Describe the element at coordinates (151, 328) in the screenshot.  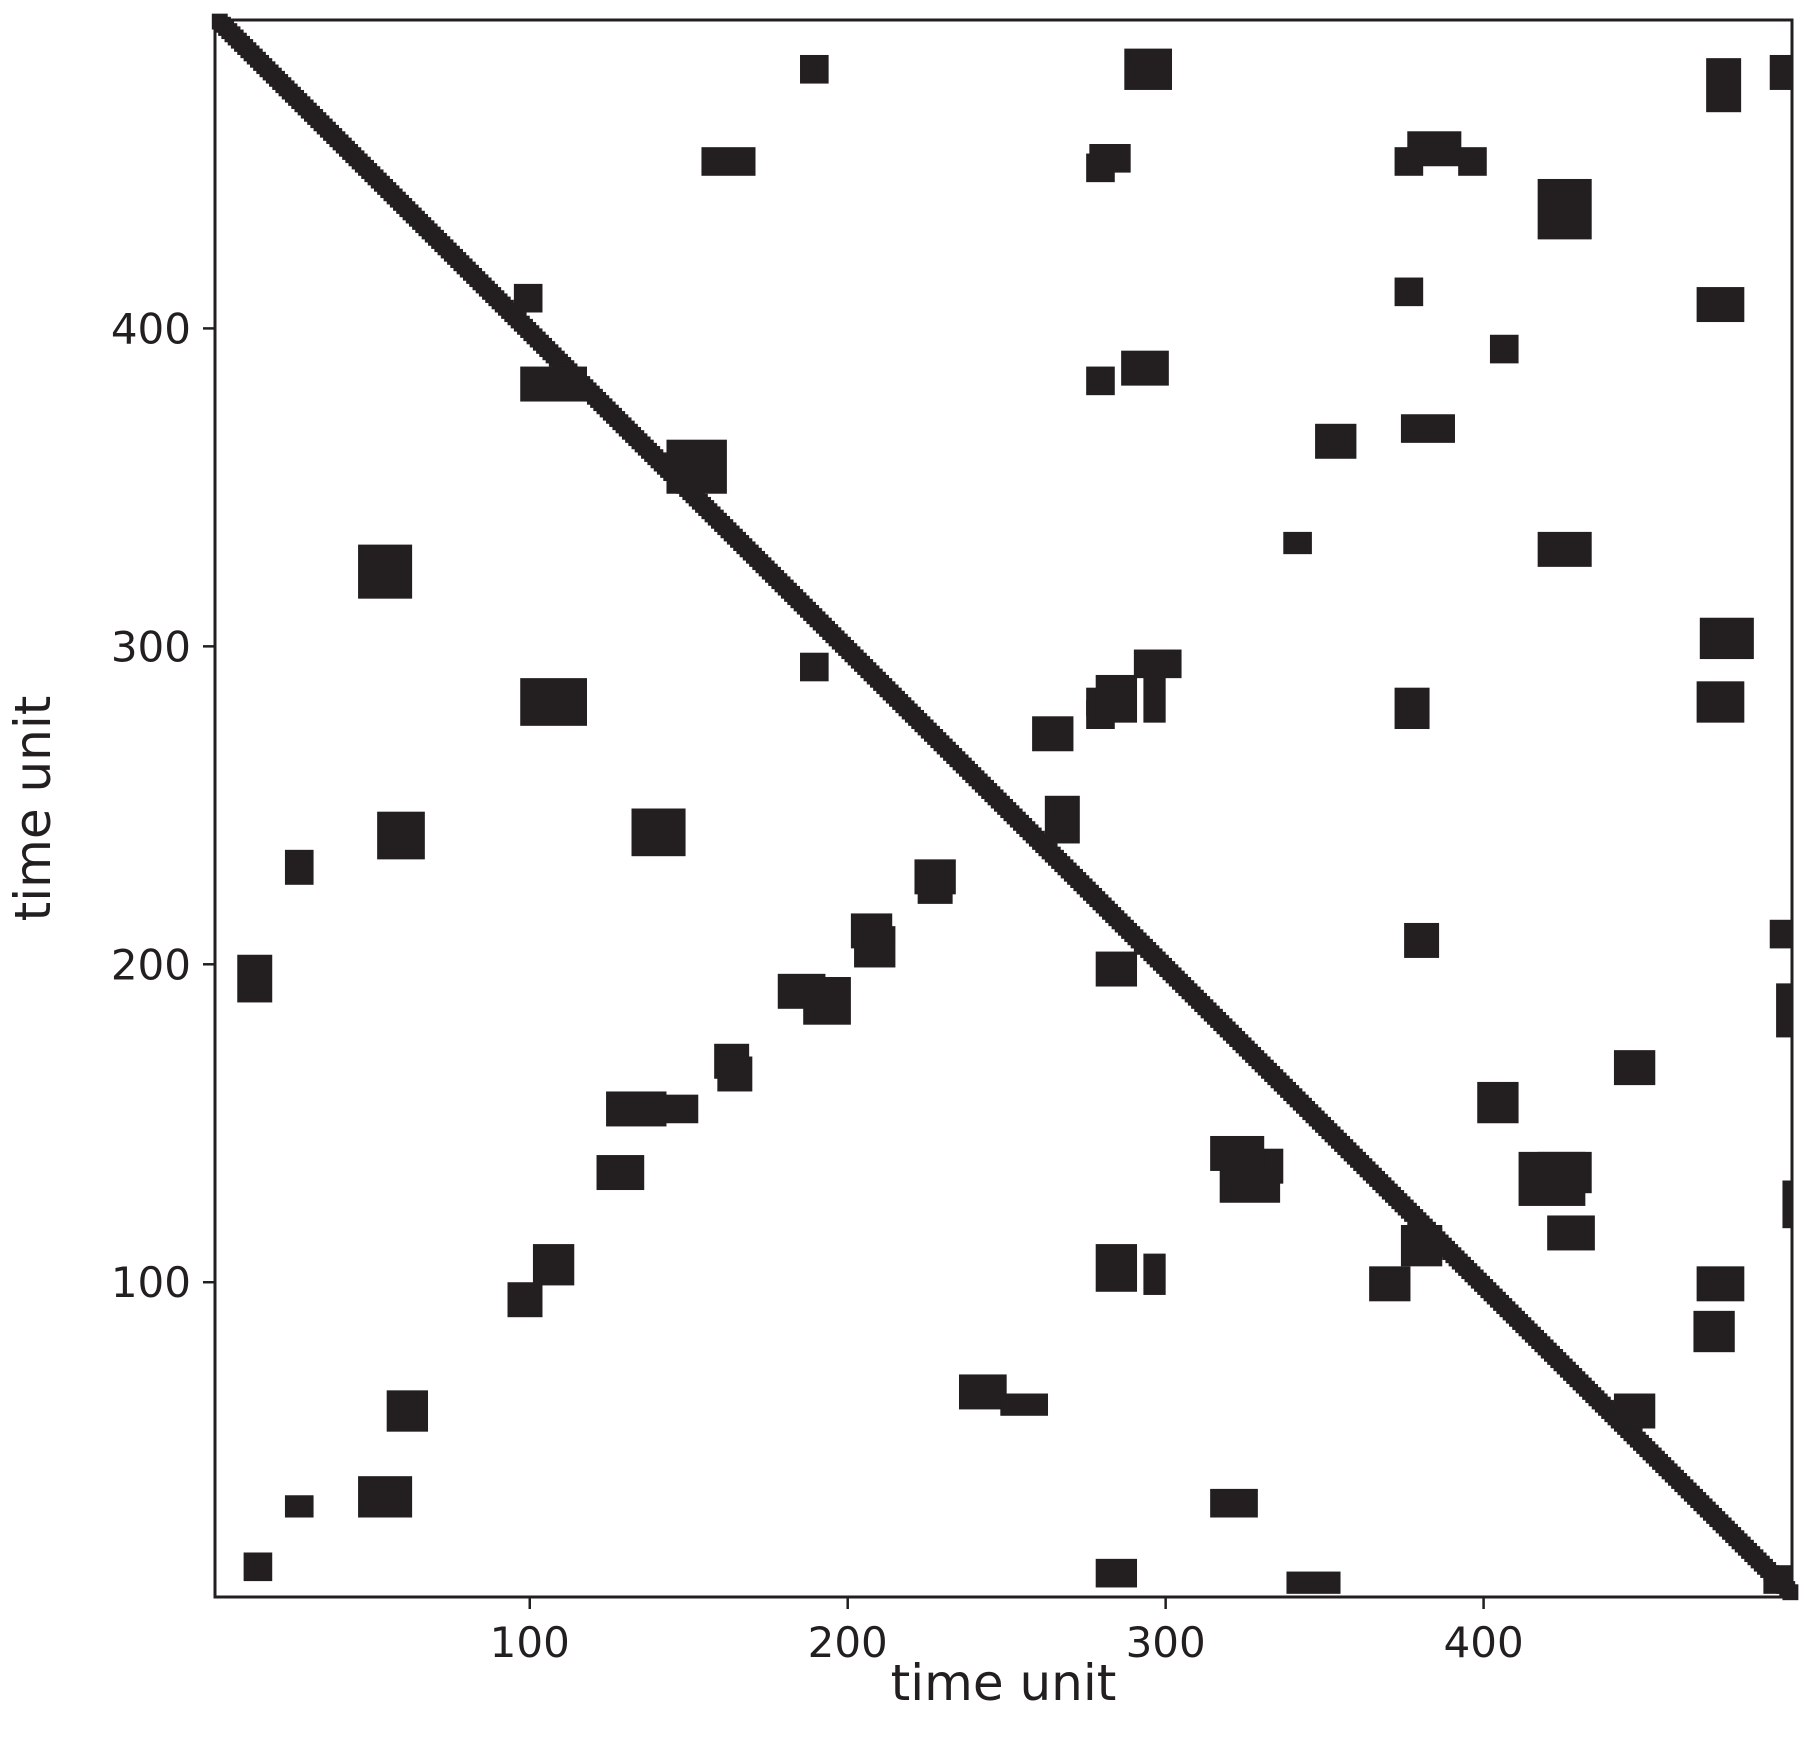
I see `y-tick-label: 400` at that location.